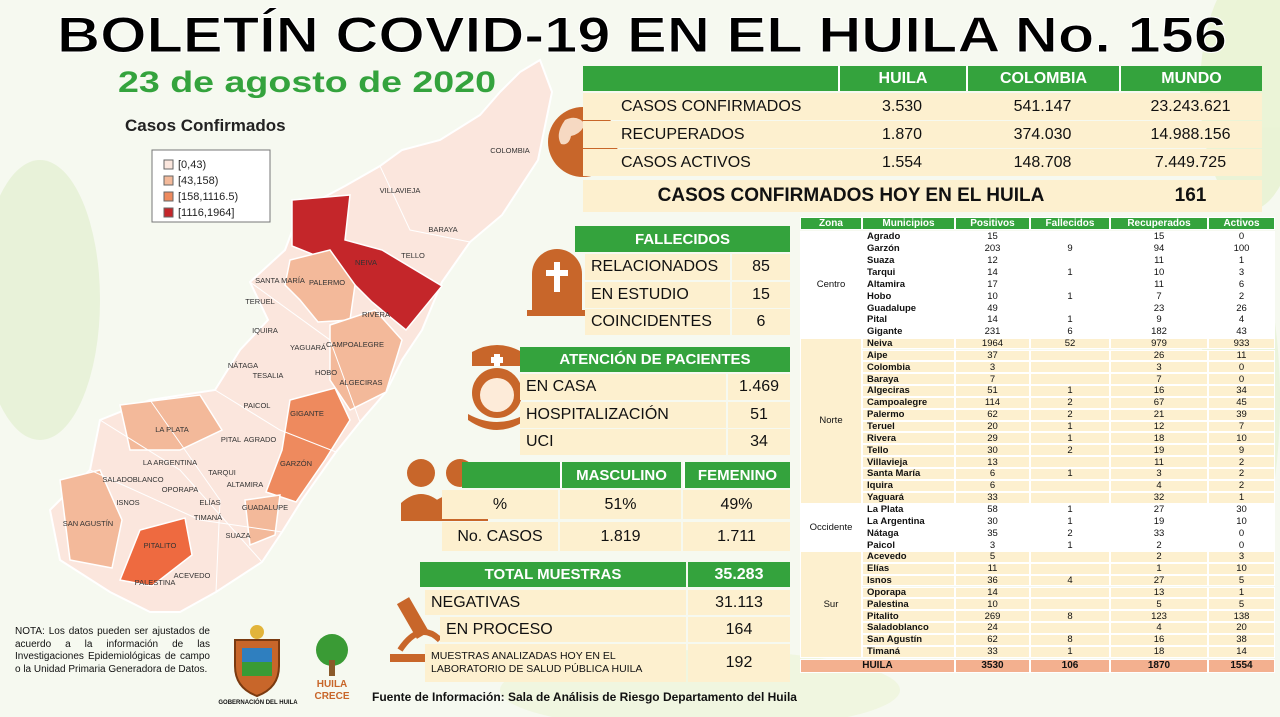 This screenshot has height=717, width=1280. What do you see at coordinates (1190, 134) in the screenshot?
I see `cell-value: 14.988.156` at bounding box center [1190, 134].